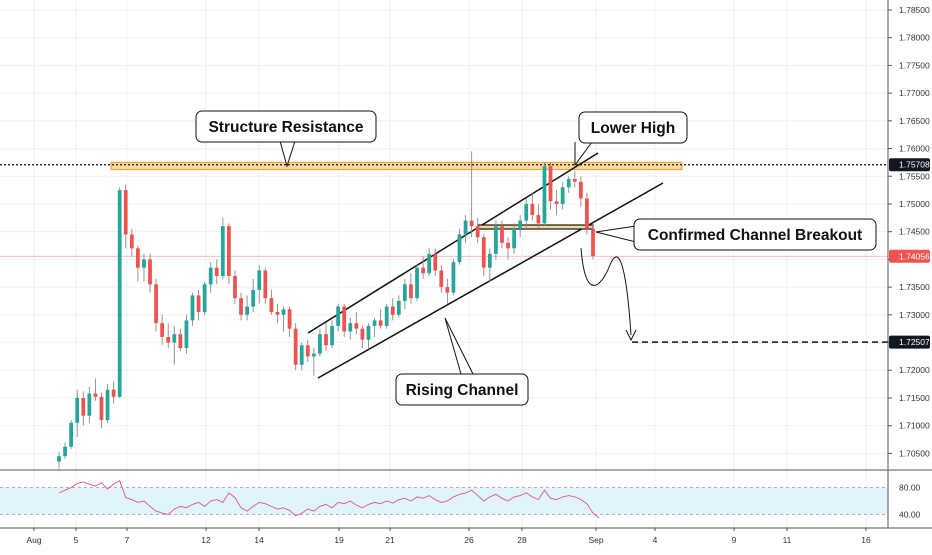 The image size is (932, 555). Describe the element at coordinates (914, 204) in the screenshot. I see `y-tick-label: 1.75000` at that location.